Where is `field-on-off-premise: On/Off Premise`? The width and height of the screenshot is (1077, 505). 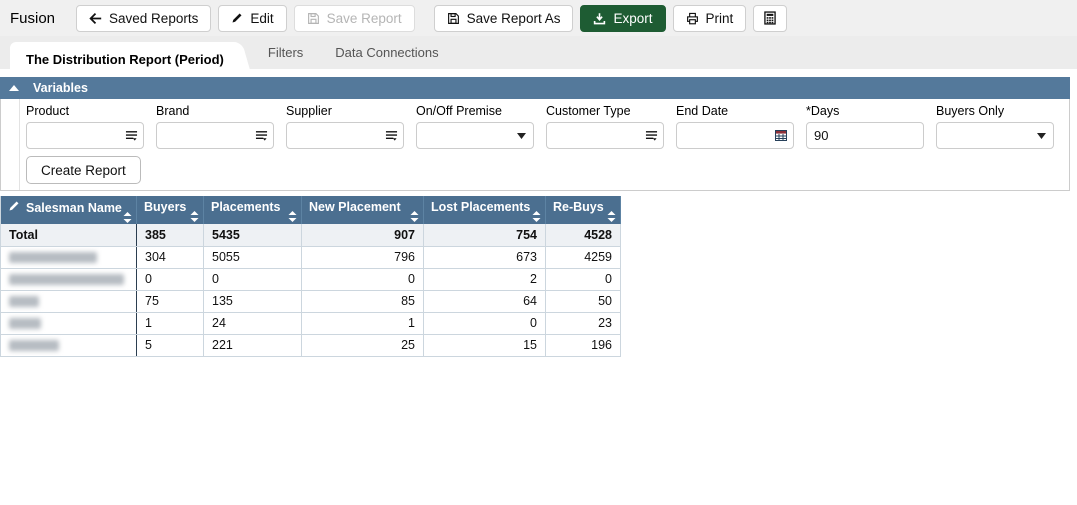 field-on-off-premise: On/Off Premise is located at coordinates (481, 126).